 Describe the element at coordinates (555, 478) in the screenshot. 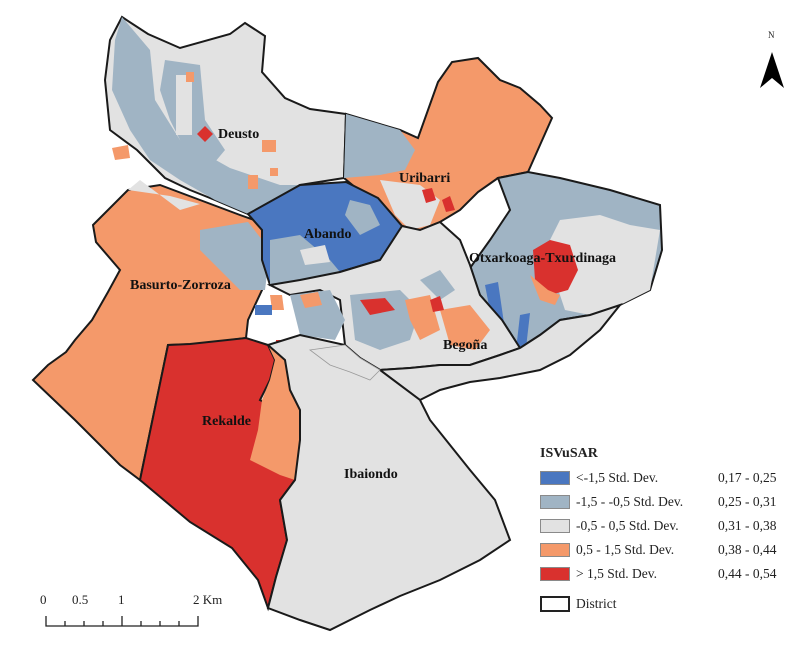

I see `swatch-very-low` at that location.